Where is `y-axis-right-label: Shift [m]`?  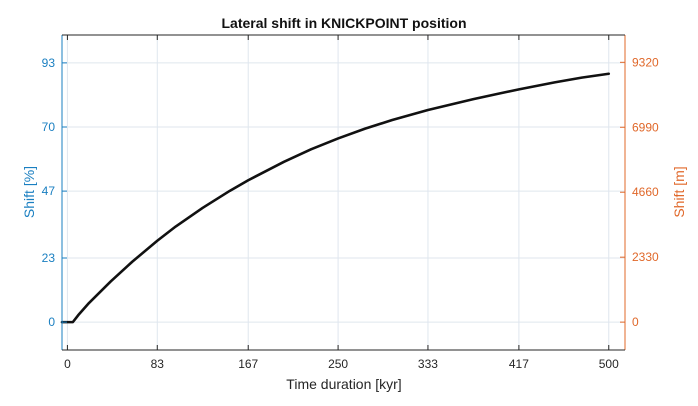 y-axis-right-label: Shift [m] is located at coordinates (679, 191).